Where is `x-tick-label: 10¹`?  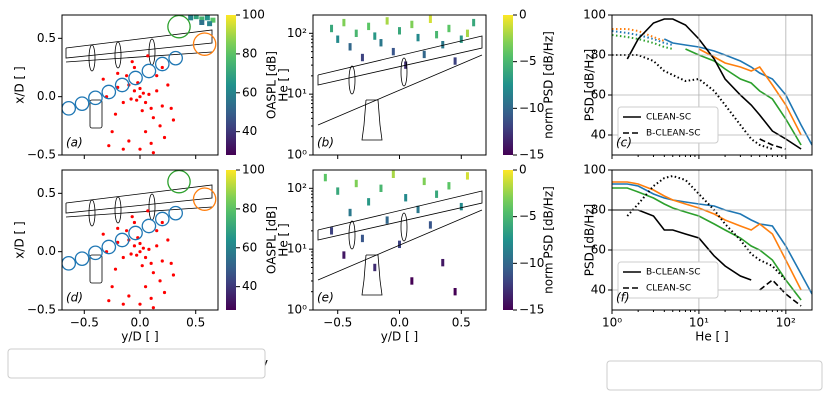 x-tick-label: 10¹ is located at coordinates (699, 323).